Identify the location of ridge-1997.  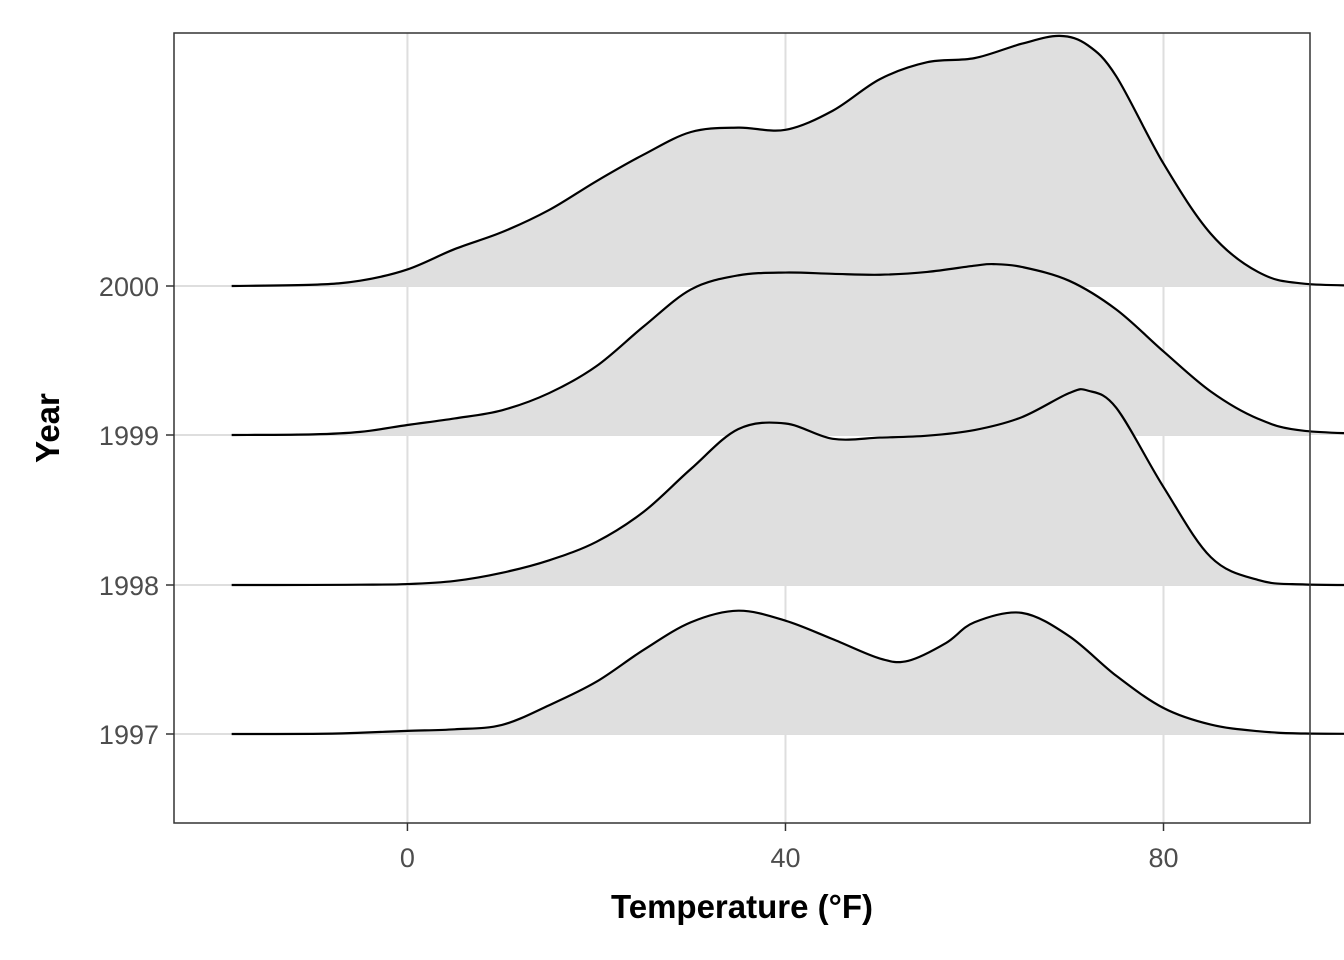
(787, 672).